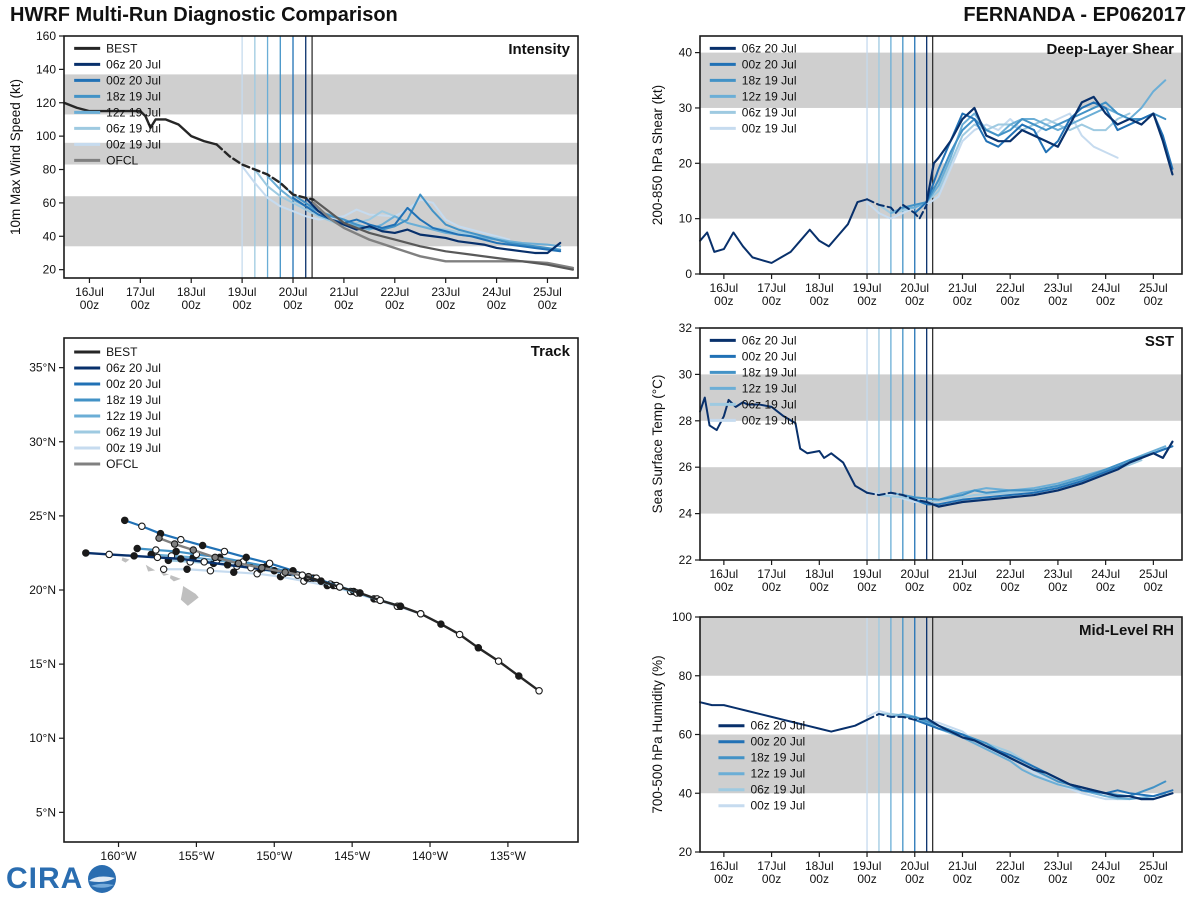 The height and width of the screenshot is (903, 1200). I want to click on svg-text: 35°N, so click(42, 368).